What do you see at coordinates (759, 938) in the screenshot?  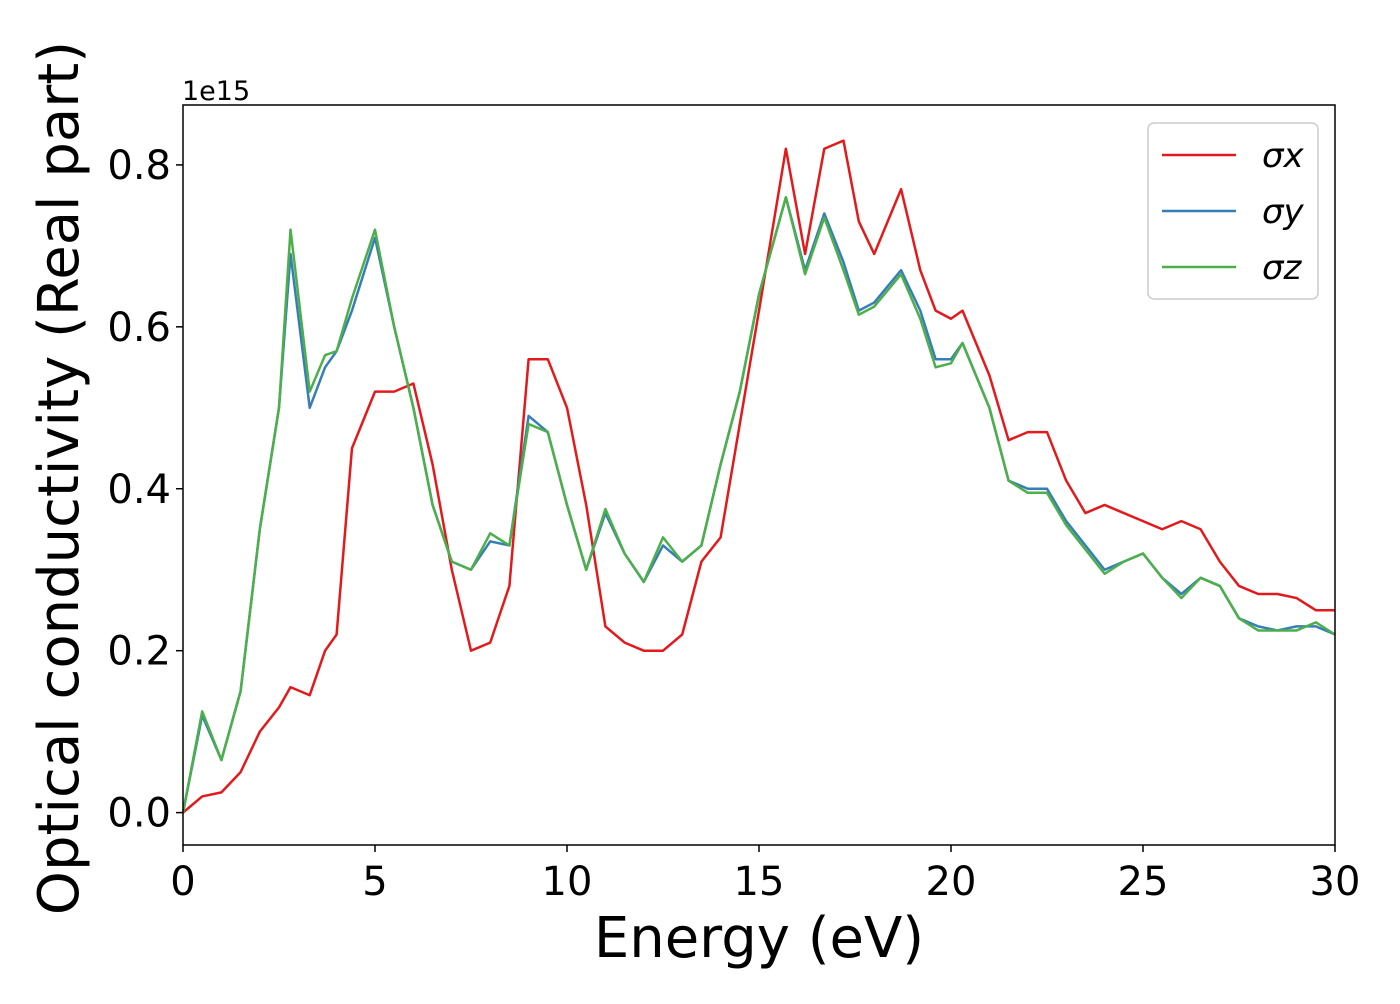 I see `x-axis-label: Energy (eV)` at bounding box center [759, 938].